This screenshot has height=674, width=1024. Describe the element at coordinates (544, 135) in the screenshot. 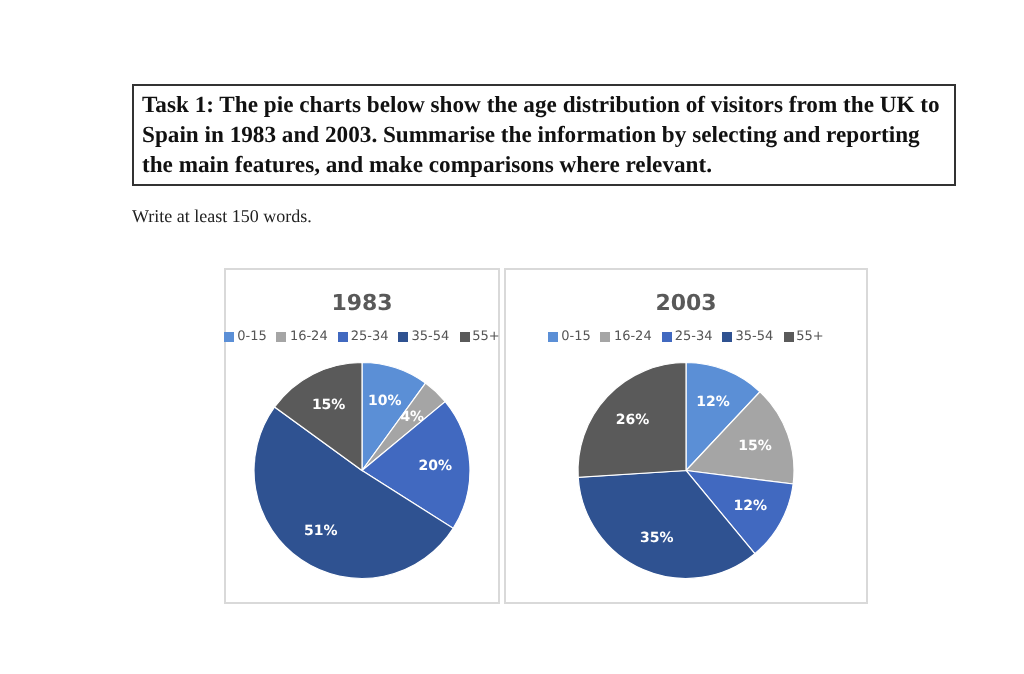

I see `text: Task 1: The pie charts below show the age distribution of visitors from the UK to Spain in 1983 and 2003. Summarise the information by selecting and reporting the main features, and make comparisons where relevant.` at that location.